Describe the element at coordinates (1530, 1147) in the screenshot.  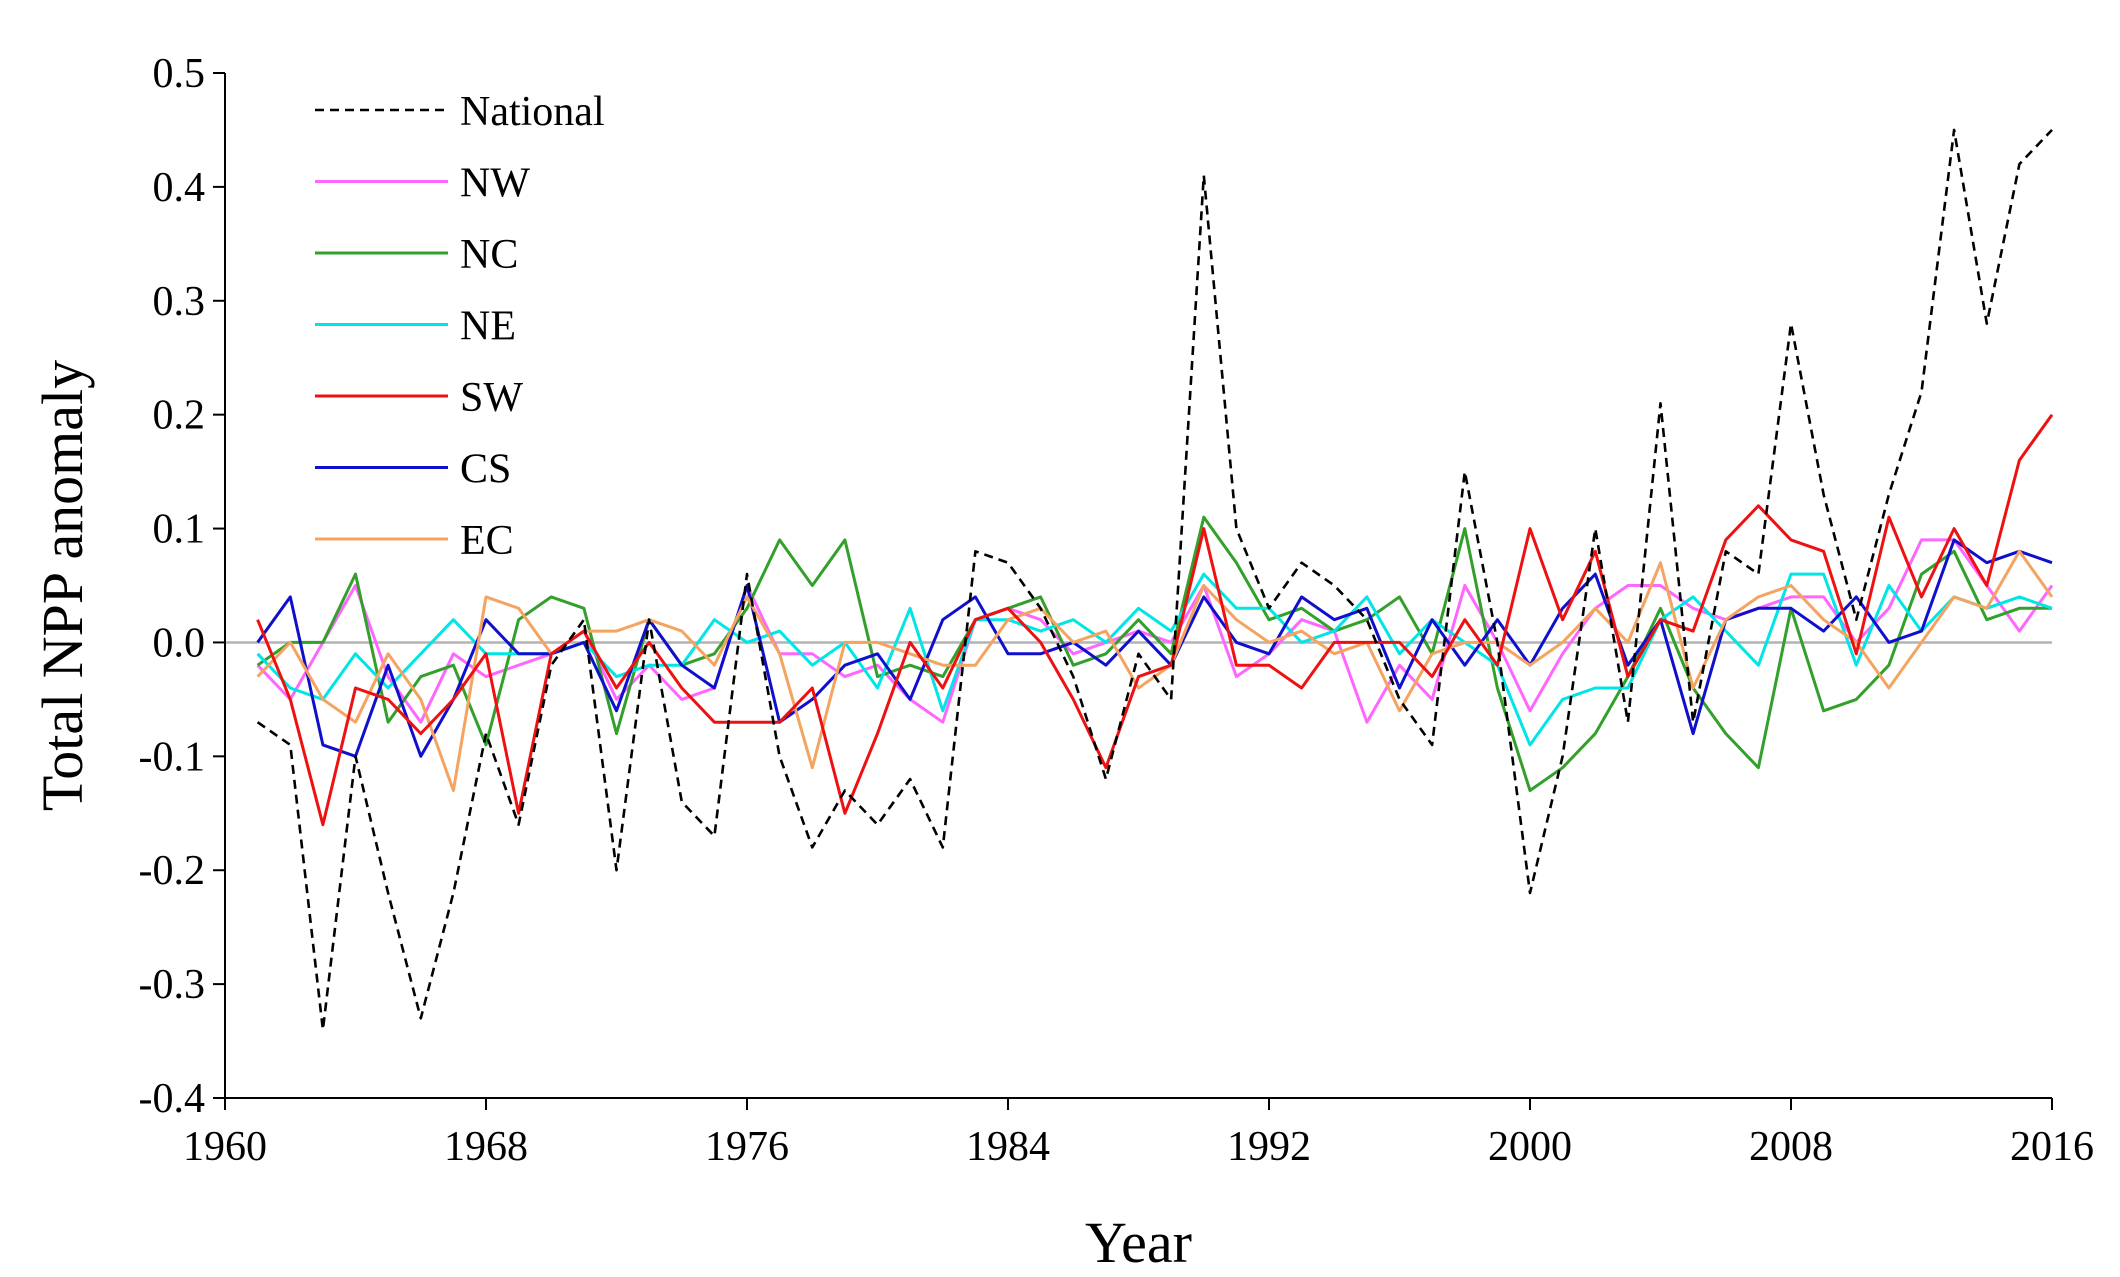
I see `x-tick-label: 2000` at that location.